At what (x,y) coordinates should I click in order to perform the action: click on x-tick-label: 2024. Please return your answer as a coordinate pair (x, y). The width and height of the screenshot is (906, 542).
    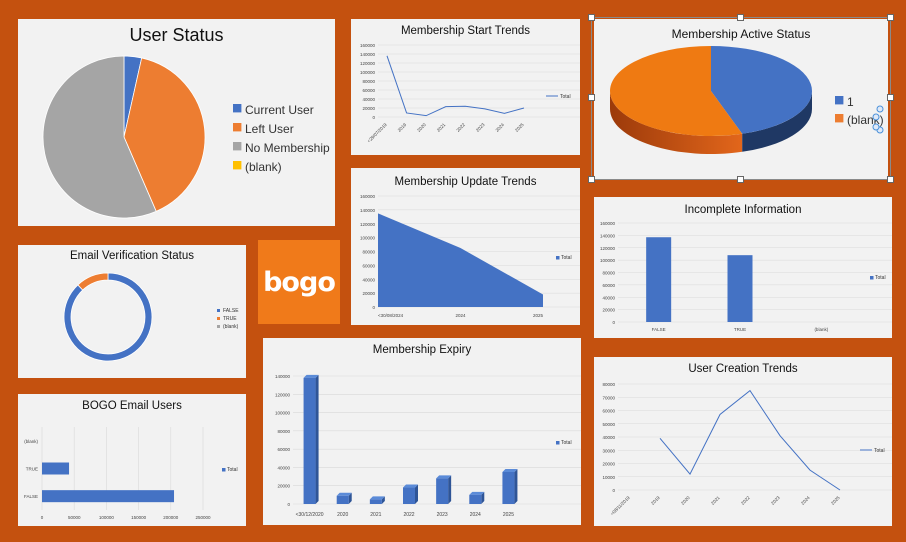
    Looking at the image, I should click on (460, 315).